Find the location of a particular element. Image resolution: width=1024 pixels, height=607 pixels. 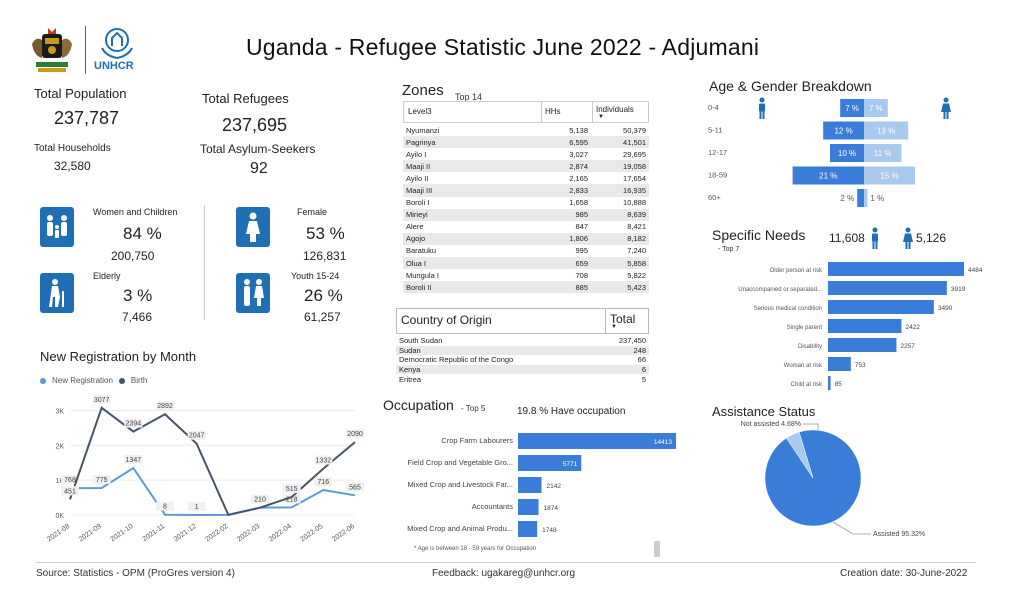

female-data-label: 15 % is located at coordinates (889, 176).